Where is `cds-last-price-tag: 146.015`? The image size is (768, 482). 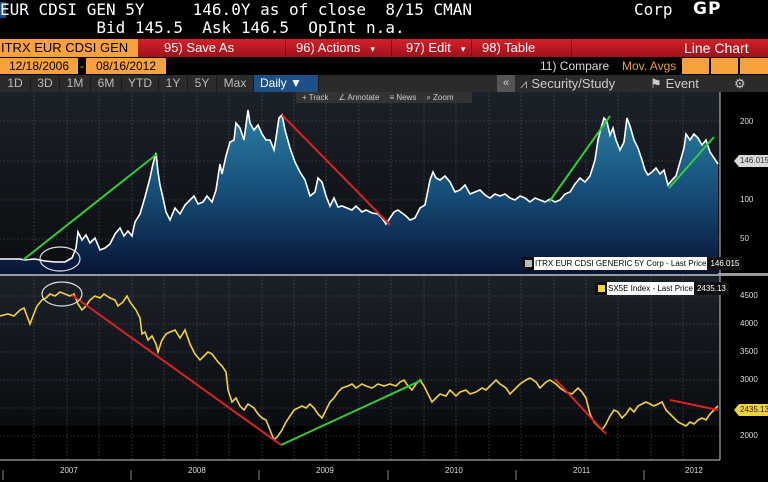
cds-last-price-tag: 146.015 is located at coordinates (751, 161).